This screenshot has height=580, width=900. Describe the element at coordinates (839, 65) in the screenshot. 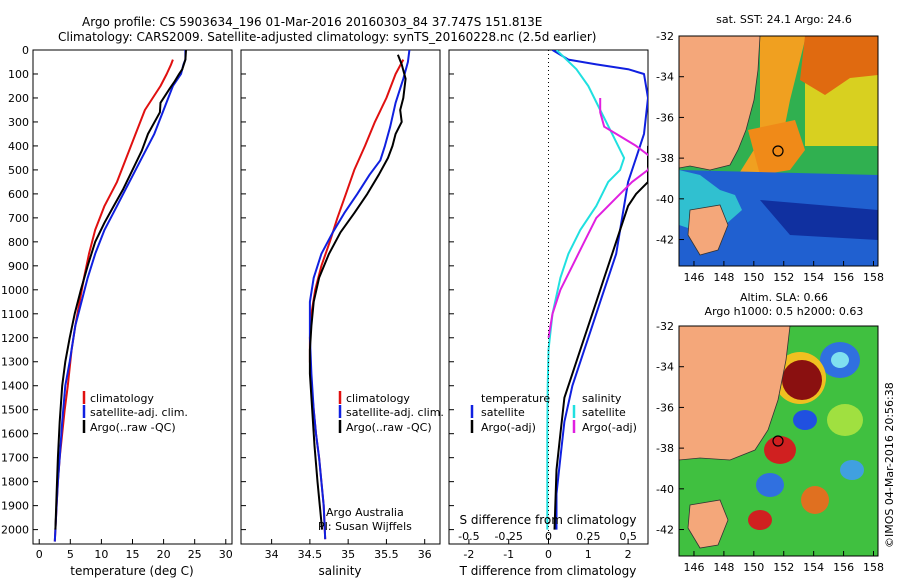

I see `sst-hot-patch` at that location.